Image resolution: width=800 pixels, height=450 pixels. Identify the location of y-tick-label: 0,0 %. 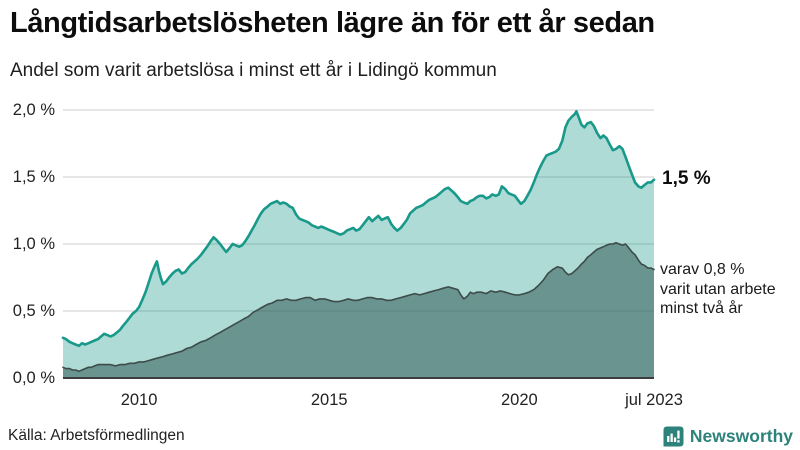
(33, 378).